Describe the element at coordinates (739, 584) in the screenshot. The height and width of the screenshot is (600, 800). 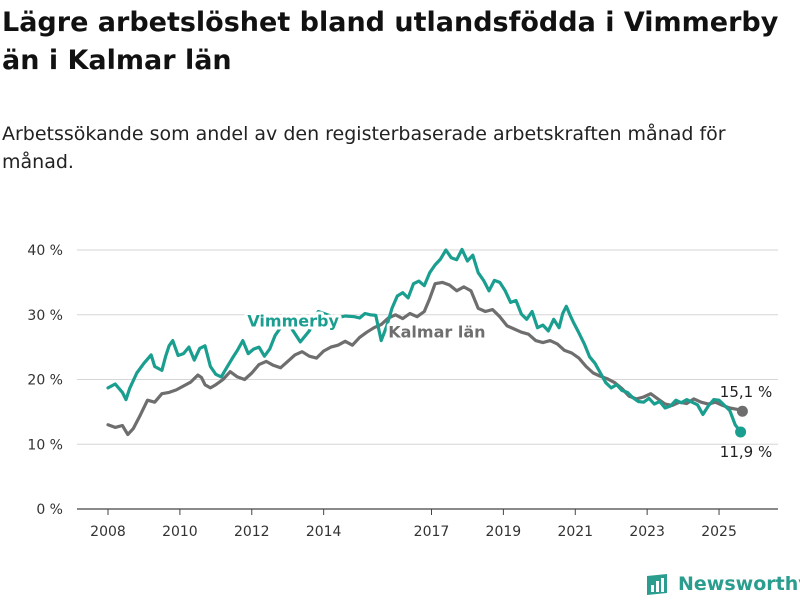
I see `brand-name: Newsworthy` at that location.